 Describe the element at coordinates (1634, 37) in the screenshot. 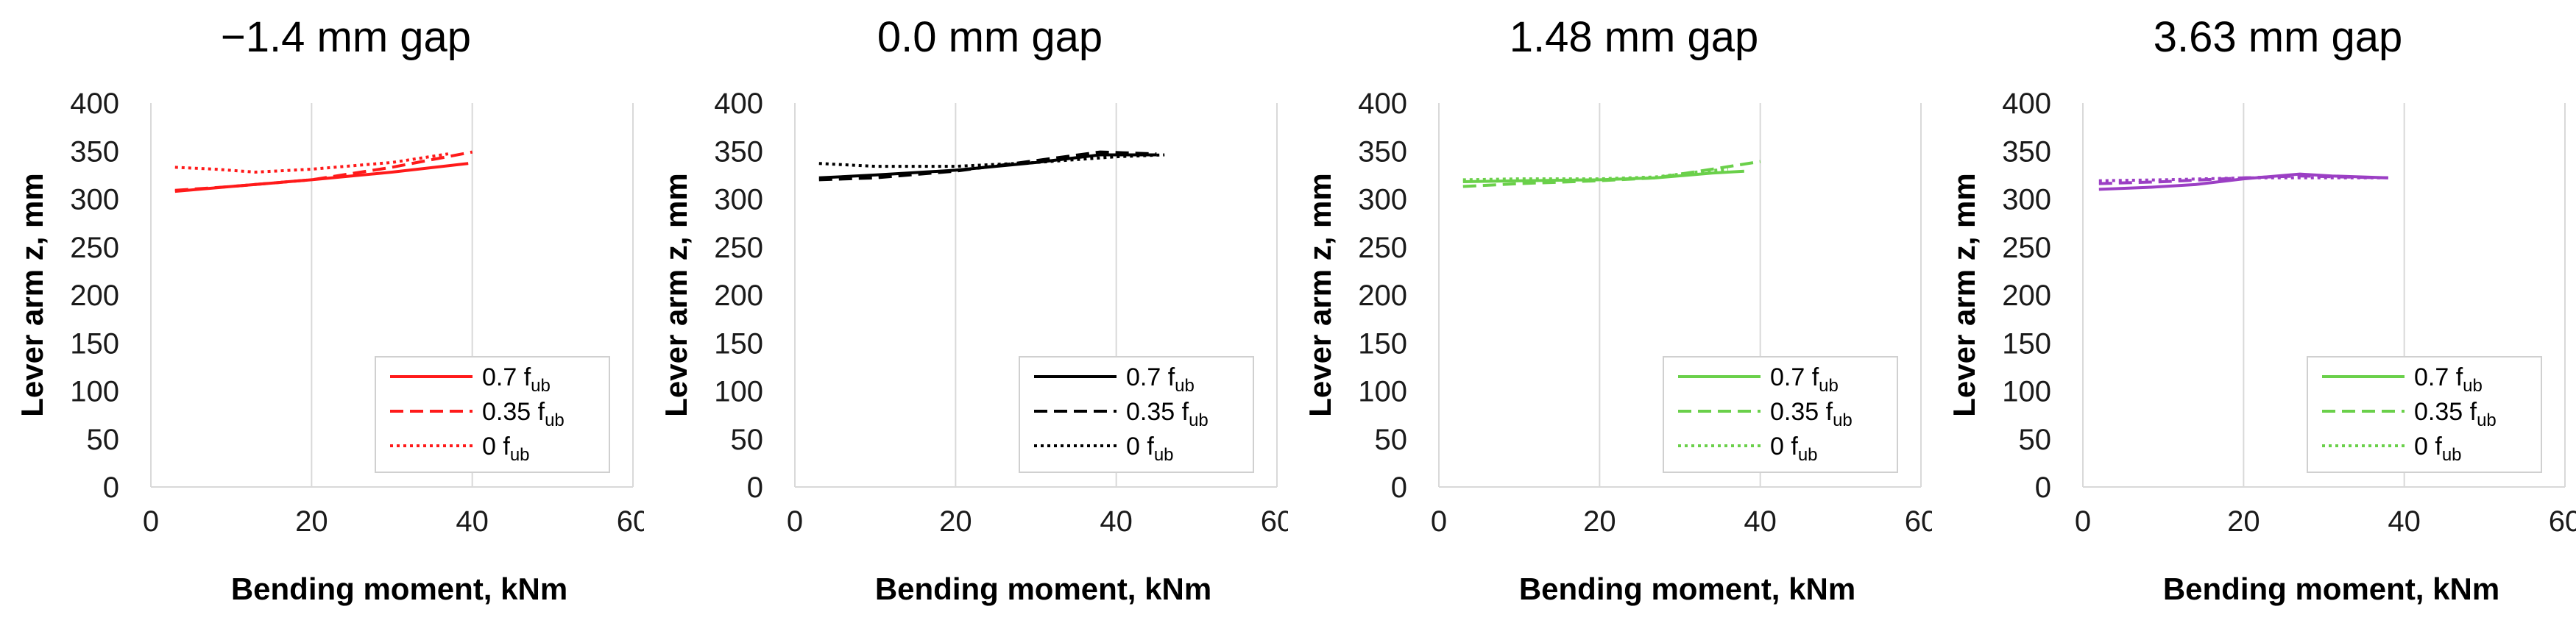

I see `chart-title: 1.48 mm gap` at that location.